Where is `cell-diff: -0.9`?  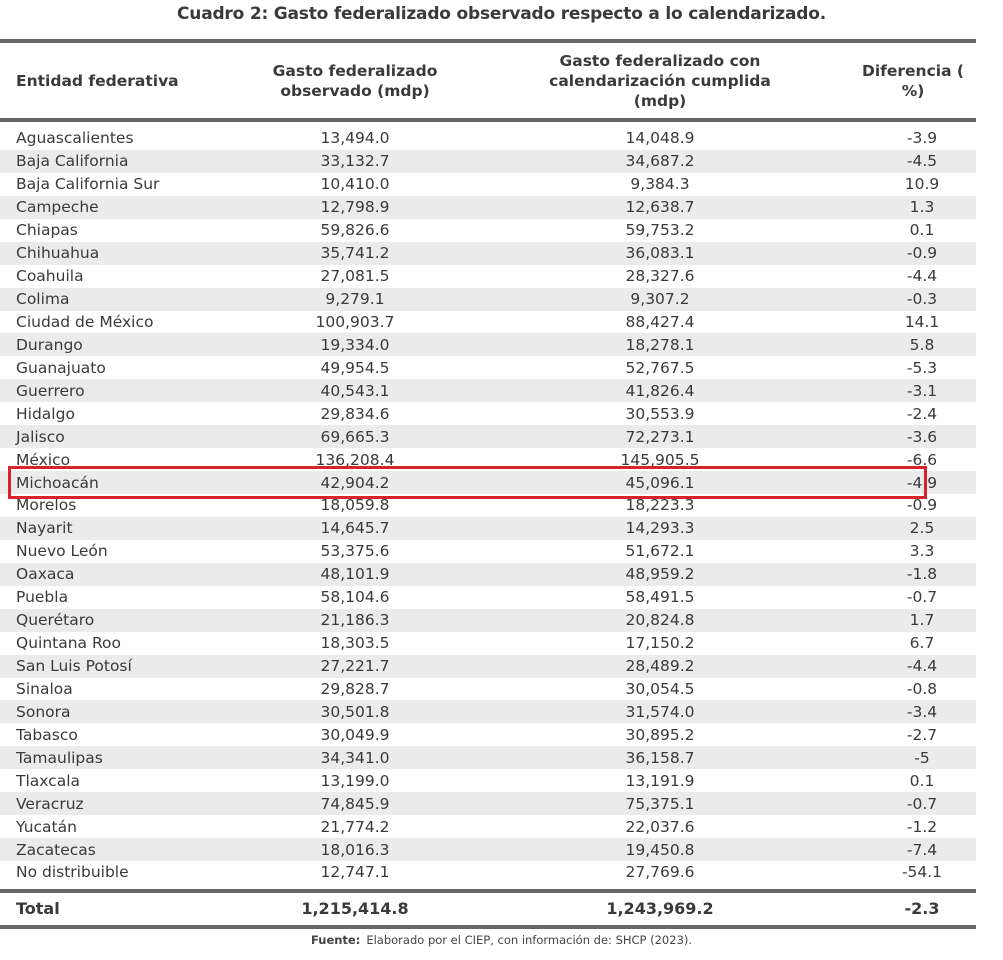
cell-diff: -0.9 is located at coordinates (922, 253).